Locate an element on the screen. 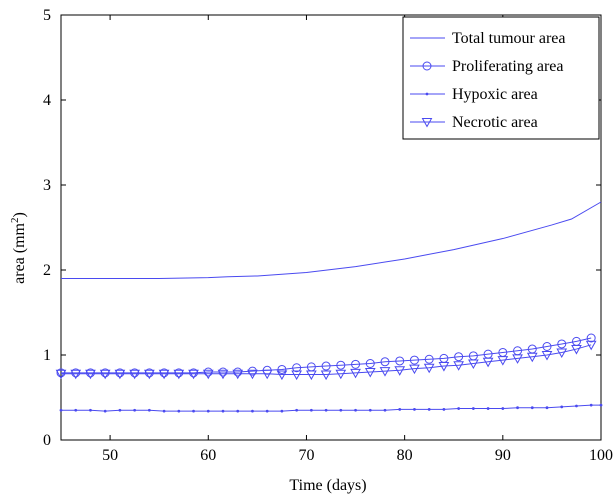 This screenshot has width=614, height=496. y-axis-title: area (mm2) is located at coordinates (18, 248).